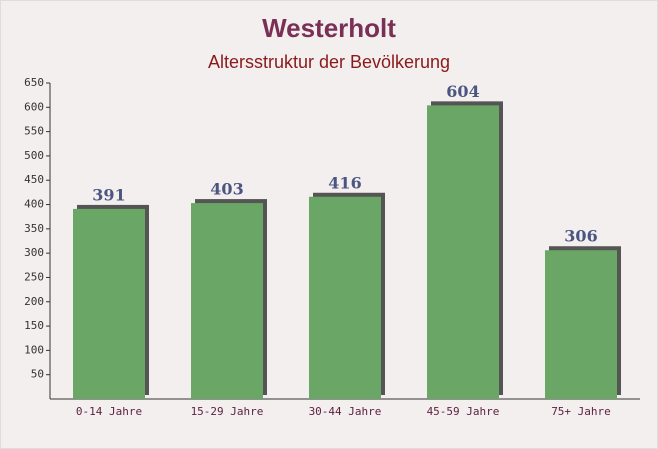 Image resolution: width=658 pixels, height=449 pixels. What do you see at coordinates (344, 182) in the screenshot?
I see `value-label: 416` at bounding box center [344, 182].